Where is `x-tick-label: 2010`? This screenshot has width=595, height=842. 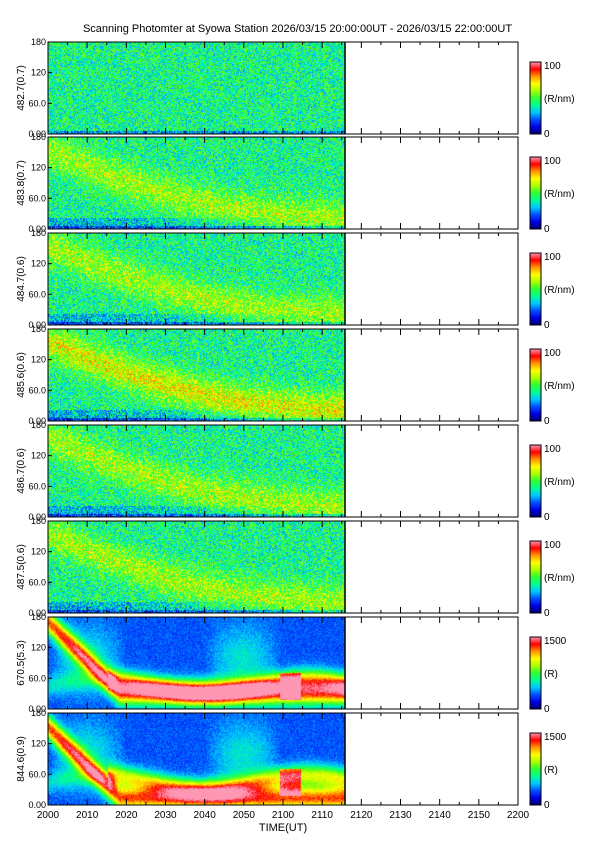 x-tick-label: 2010 is located at coordinates (87, 815).